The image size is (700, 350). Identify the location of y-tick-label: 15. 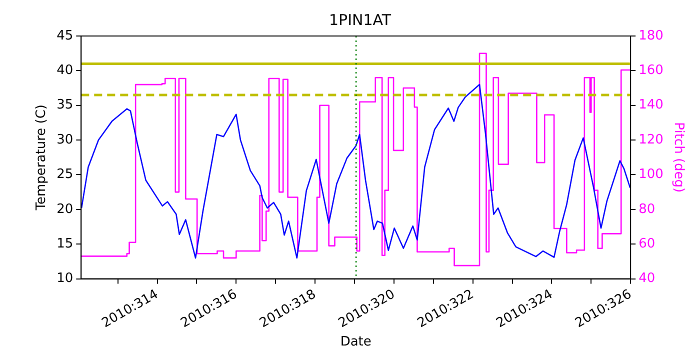
(65, 244).